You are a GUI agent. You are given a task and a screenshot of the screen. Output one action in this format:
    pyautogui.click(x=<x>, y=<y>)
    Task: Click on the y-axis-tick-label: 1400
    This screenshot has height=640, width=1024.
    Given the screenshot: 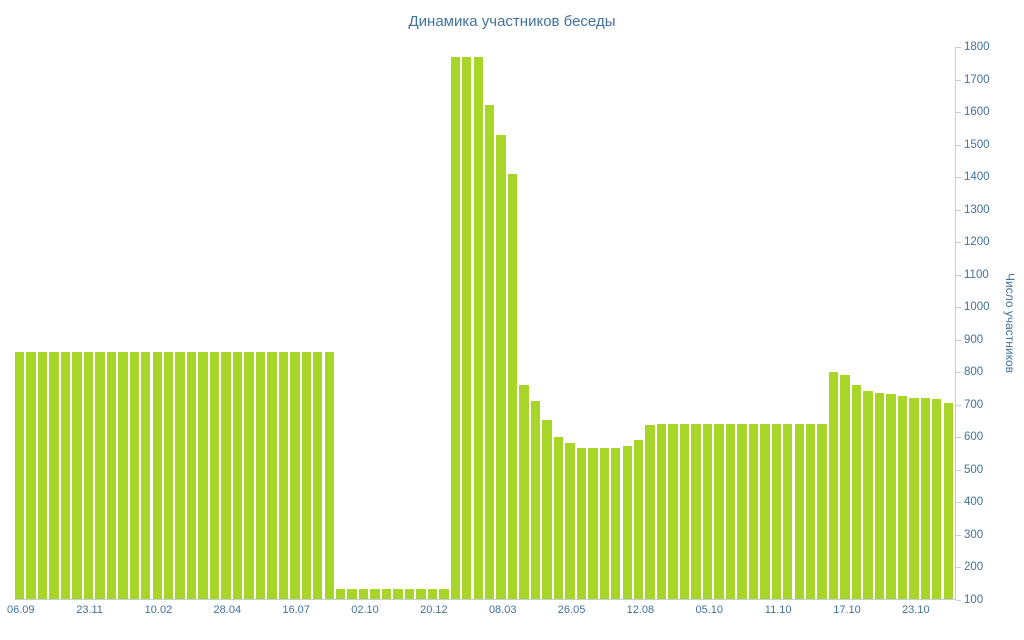 What is the action you would take?
    pyautogui.click(x=977, y=177)
    